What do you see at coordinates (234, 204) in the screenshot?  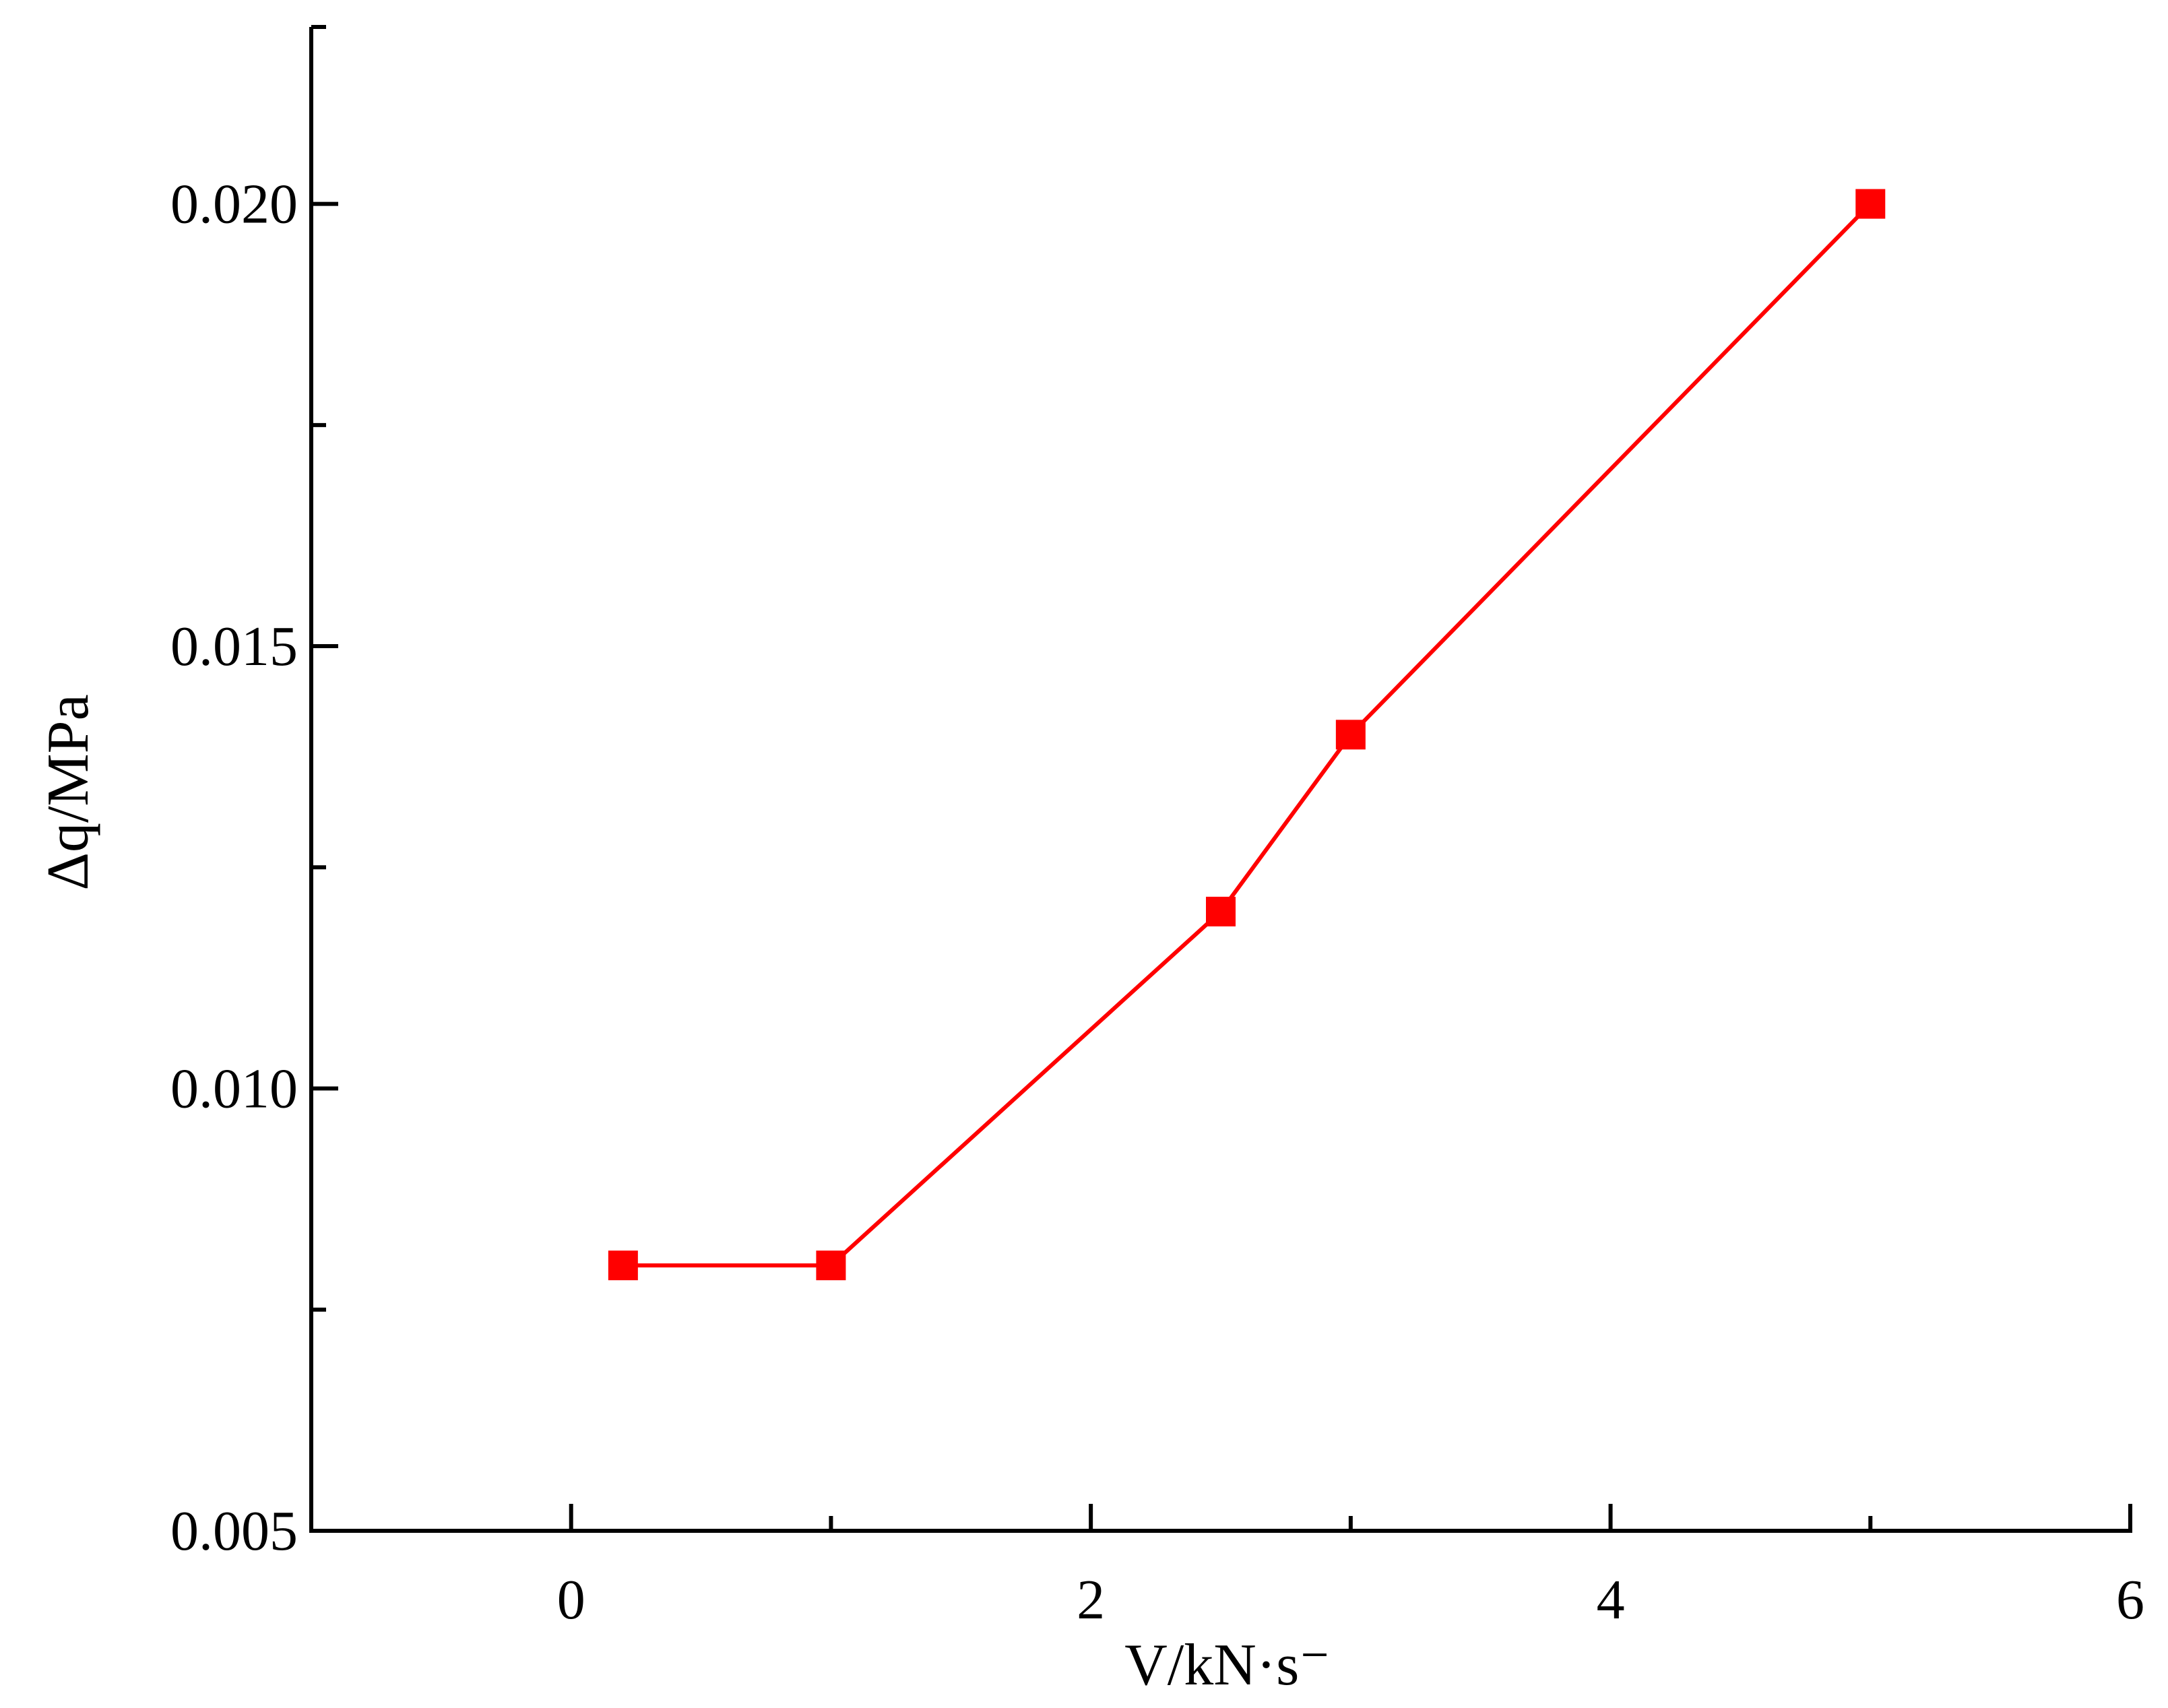 I see `y-tick-label: 0.020` at bounding box center [234, 204].